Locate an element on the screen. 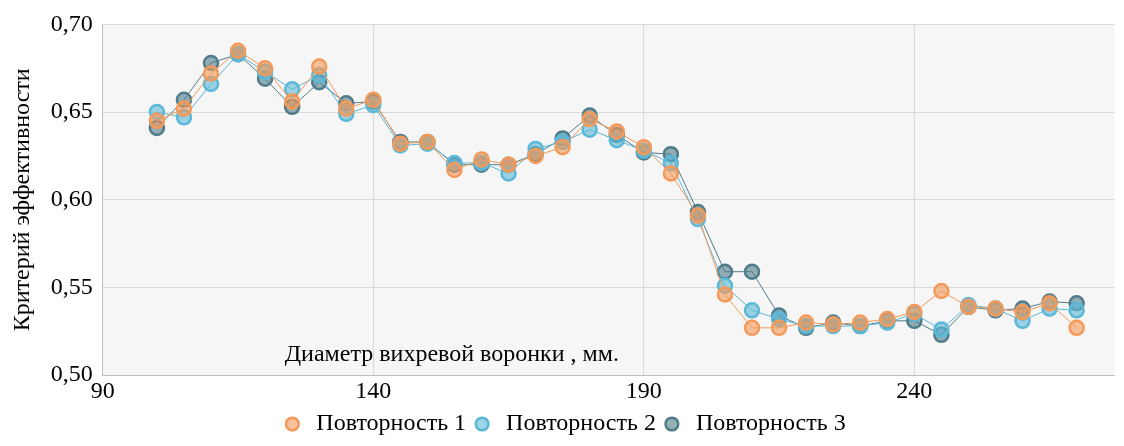 This screenshot has width=1124, height=446. x-tick-label: 140 is located at coordinates (373, 389).